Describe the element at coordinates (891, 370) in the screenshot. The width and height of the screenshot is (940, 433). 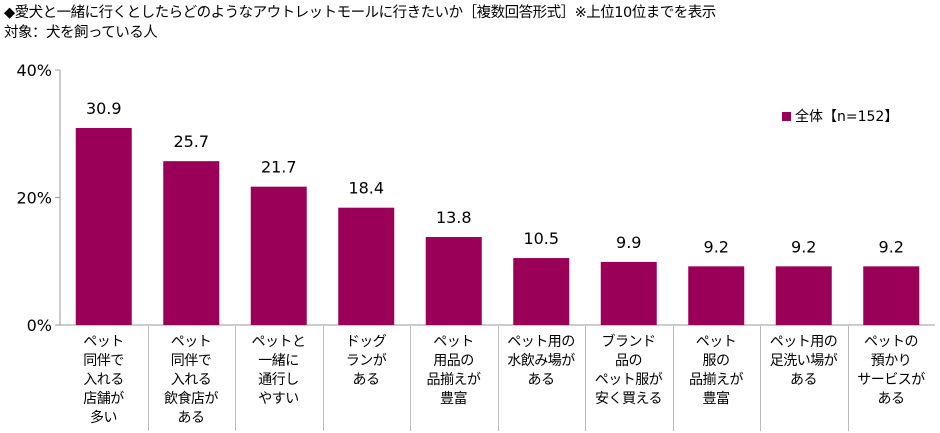
I see `category-label: ペットの 預かり サービスが ある` at that location.